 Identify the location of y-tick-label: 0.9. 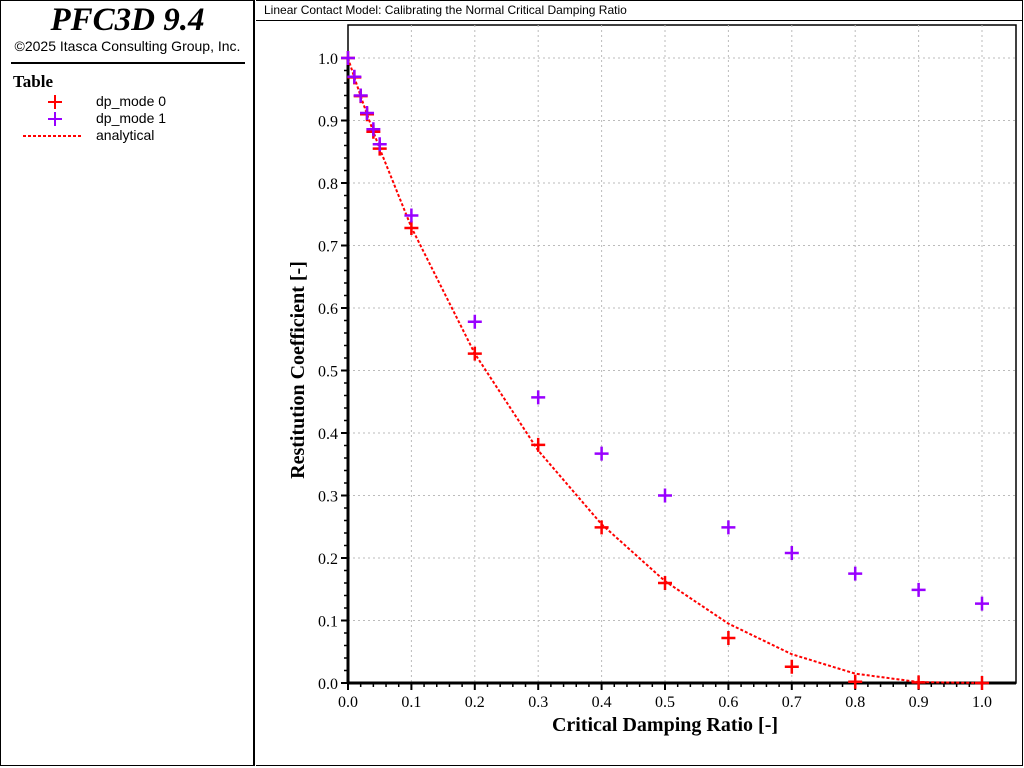
(328, 122).